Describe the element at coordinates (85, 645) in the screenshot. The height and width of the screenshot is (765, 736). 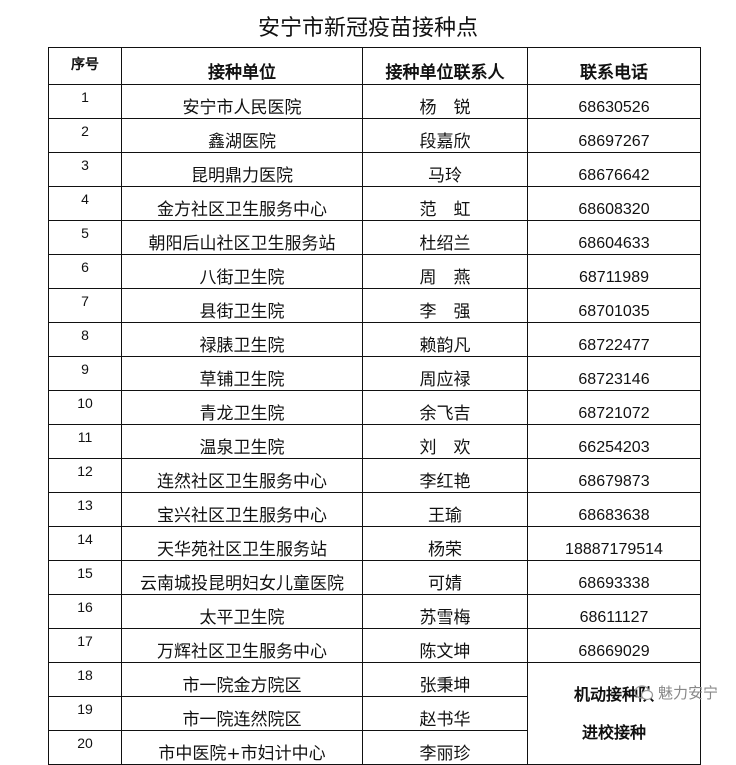
I see `seq-cell: 17` at that location.